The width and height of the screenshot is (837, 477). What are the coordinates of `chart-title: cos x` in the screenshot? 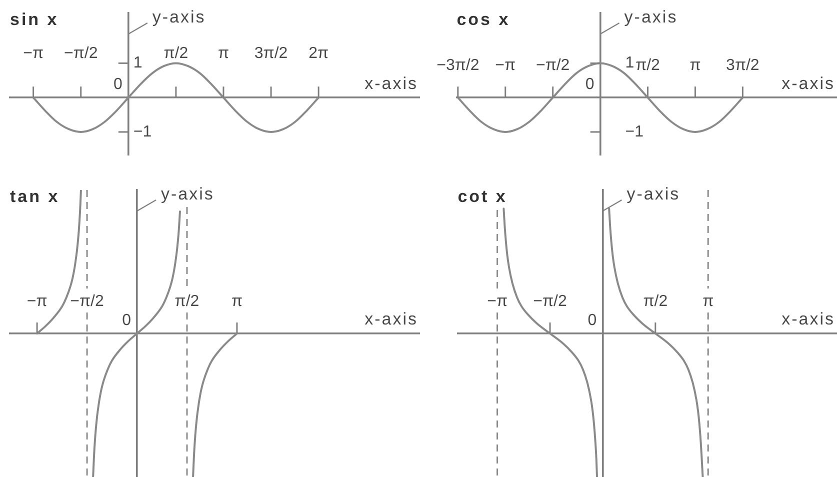 It's located at (483, 20).